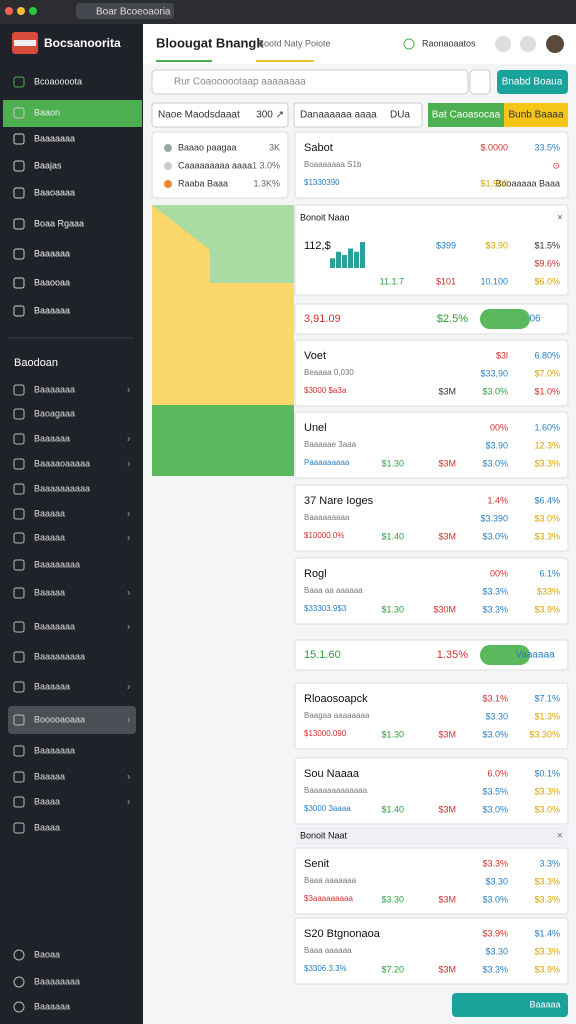  What do you see at coordinates (54, 192) in the screenshot?
I see `nav-item: Baaoaaaa` at bounding box center [54, 192].